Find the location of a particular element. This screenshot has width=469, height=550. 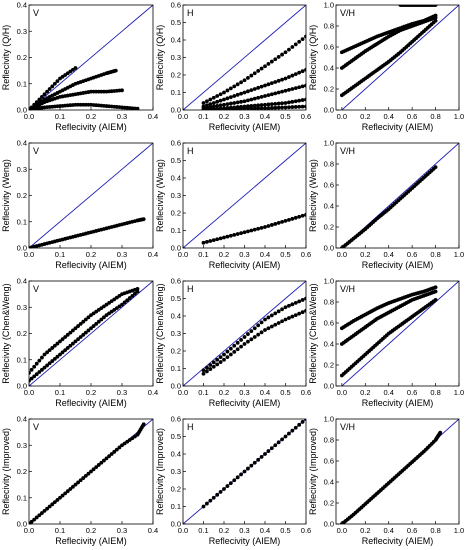

x-tick-label: 0.5 is located at coordinates (285, 254).